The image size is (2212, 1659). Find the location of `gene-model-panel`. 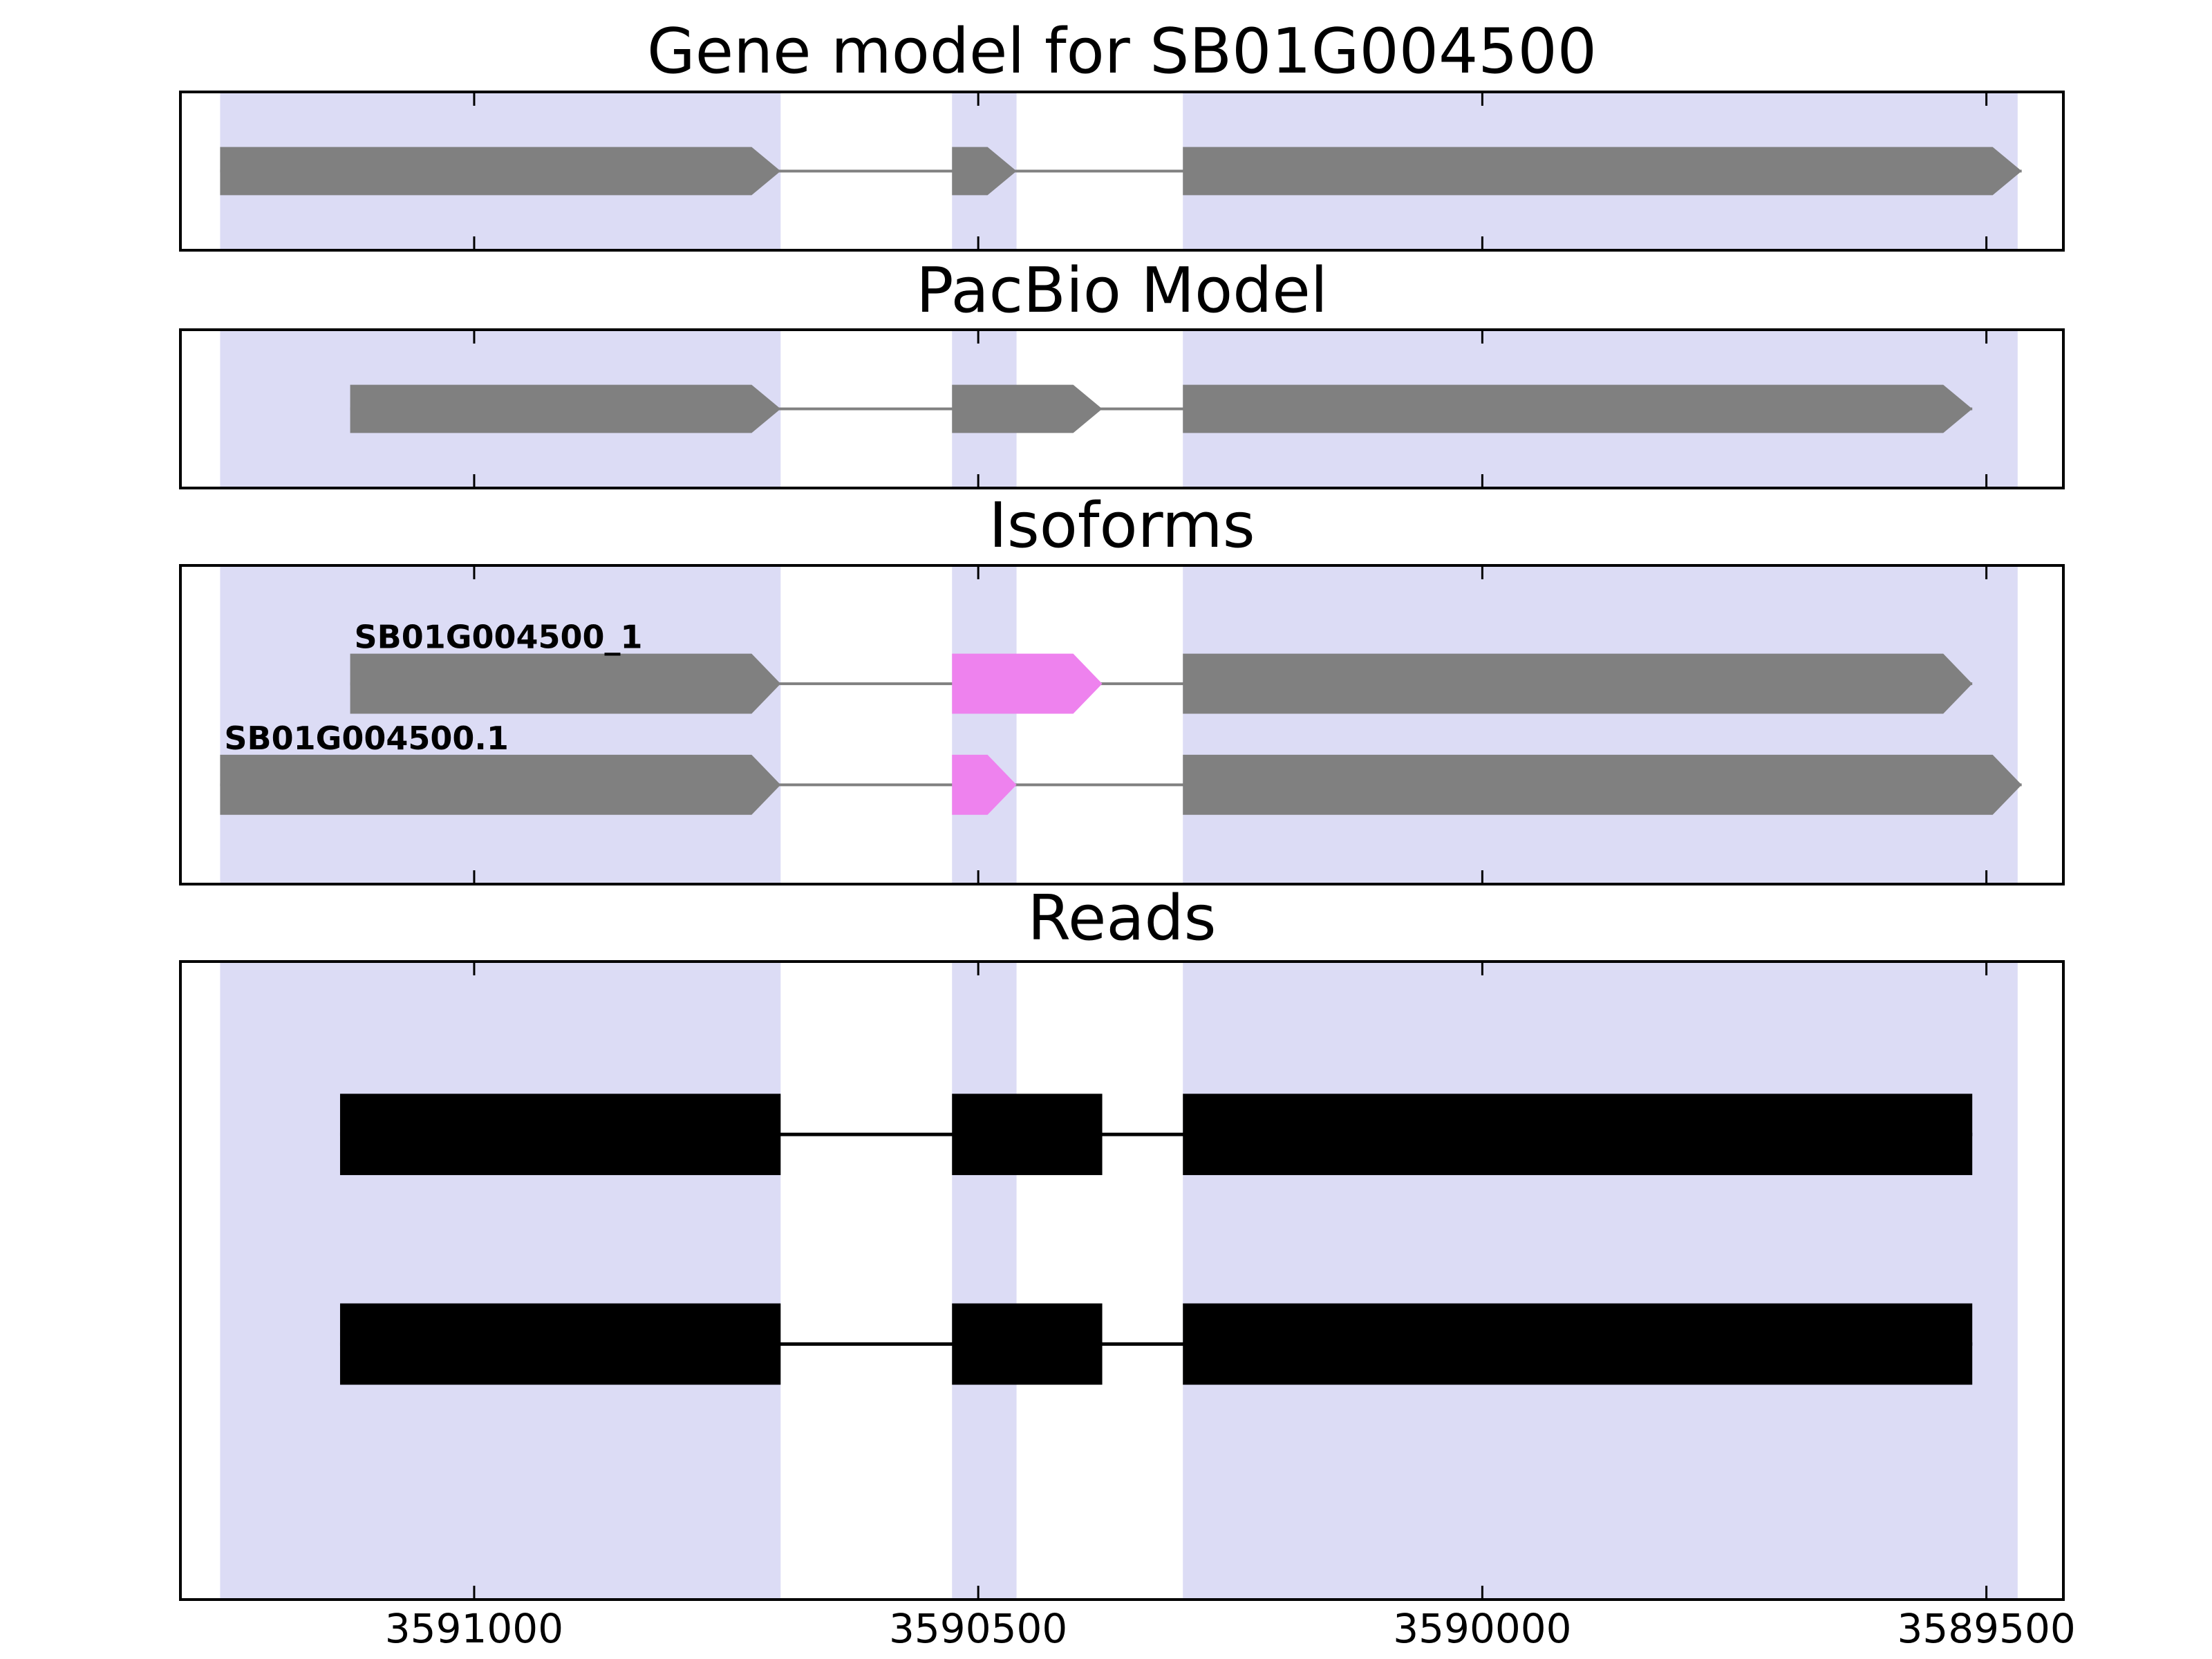

gene-model-panel is located at coordinates (1122, 171).